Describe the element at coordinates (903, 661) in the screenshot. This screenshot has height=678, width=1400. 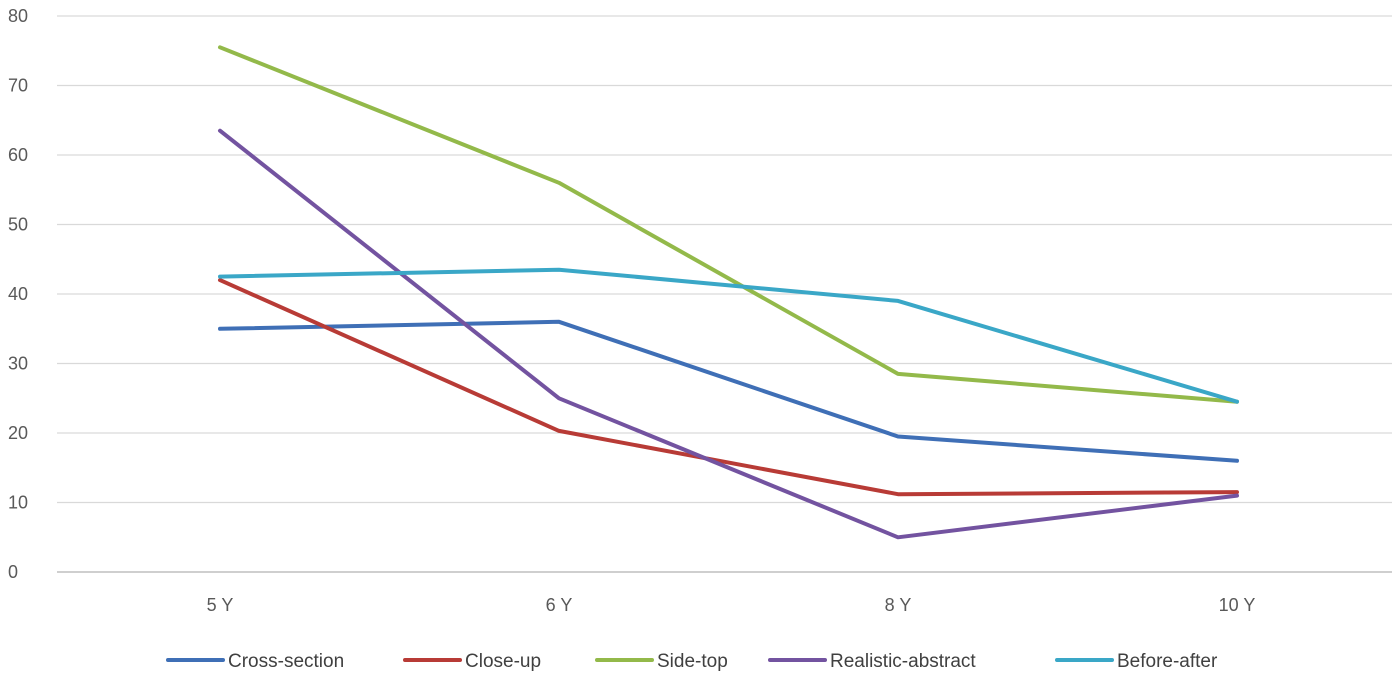
I see `legend-label: Realistic-abstract` at that location.